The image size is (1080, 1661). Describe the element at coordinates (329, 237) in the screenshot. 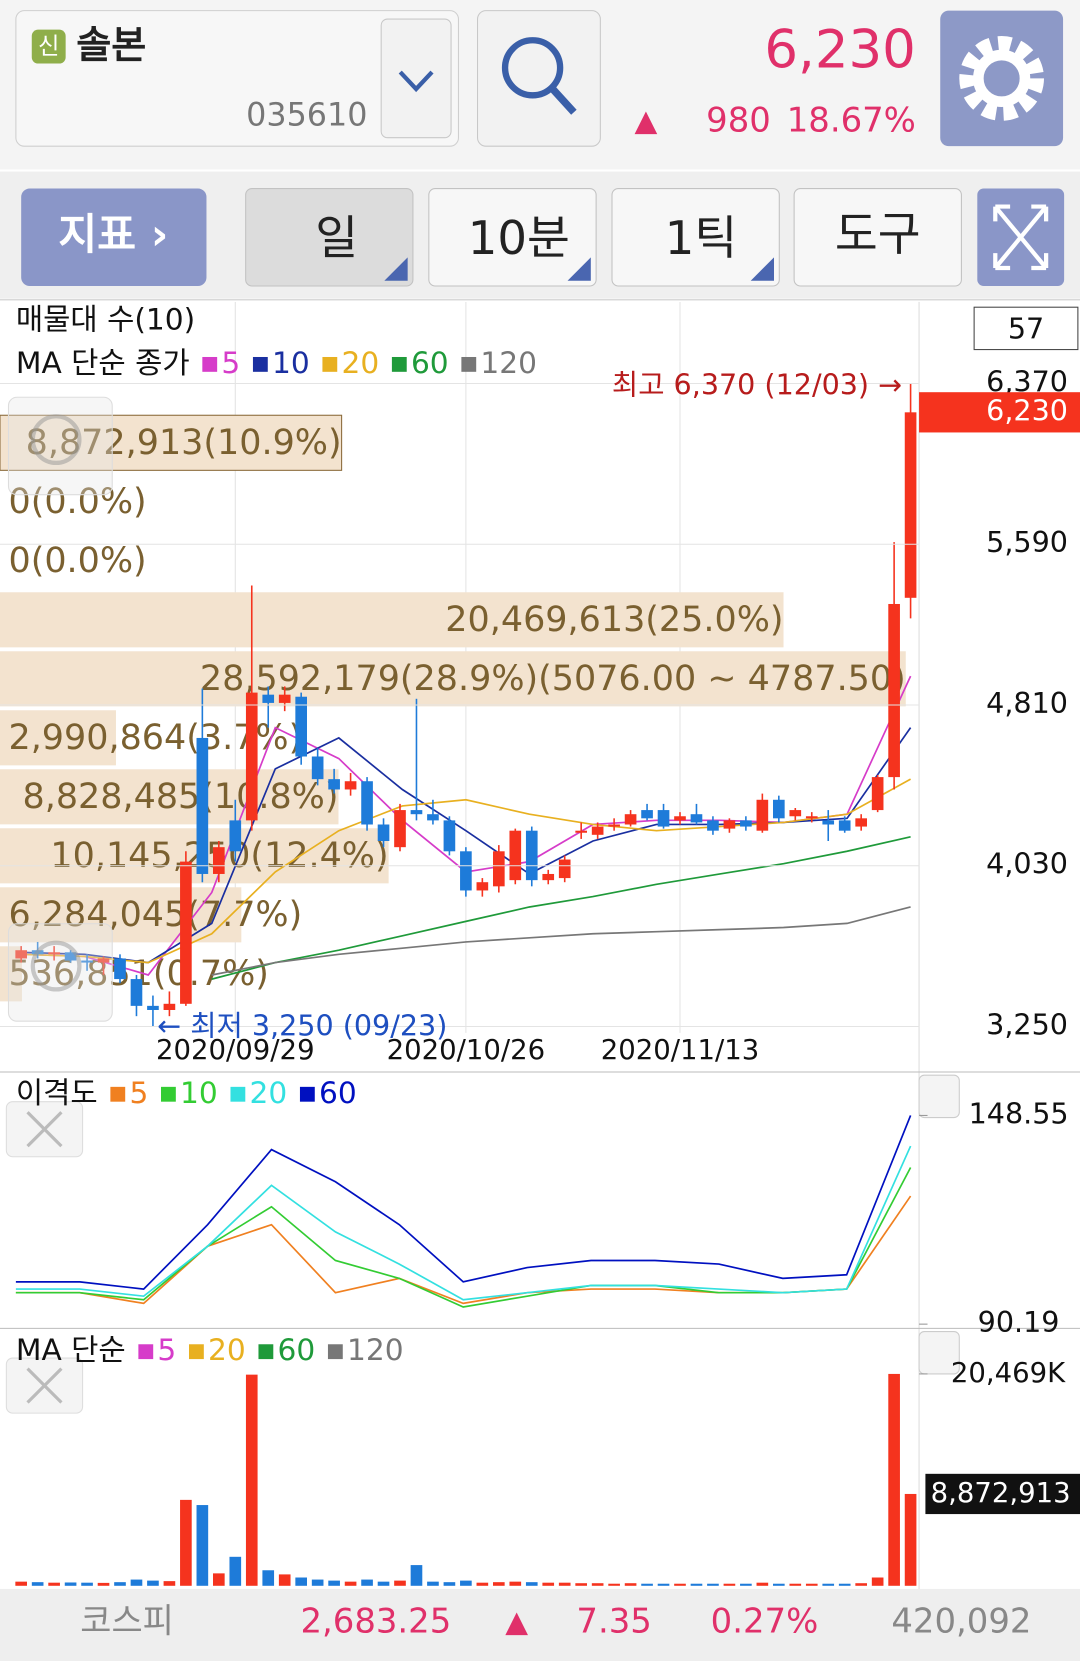

I see `period-button` at that location.